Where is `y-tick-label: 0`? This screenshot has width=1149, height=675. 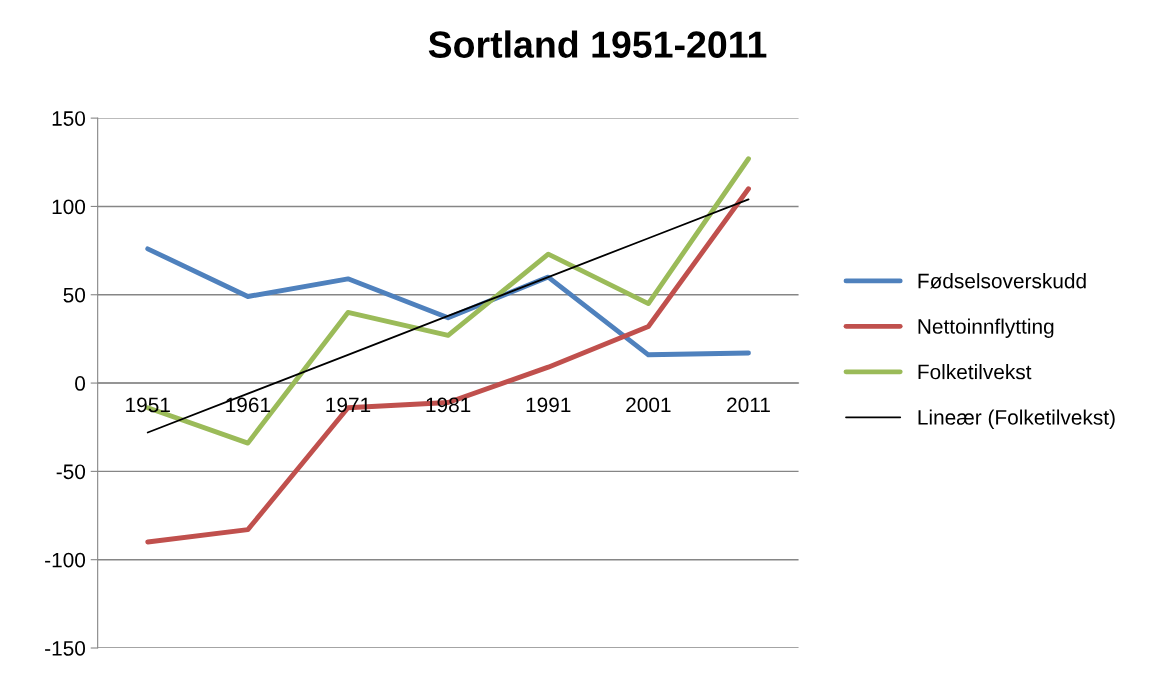 y-tick-label: 0 is located at coordinates (80, 383).